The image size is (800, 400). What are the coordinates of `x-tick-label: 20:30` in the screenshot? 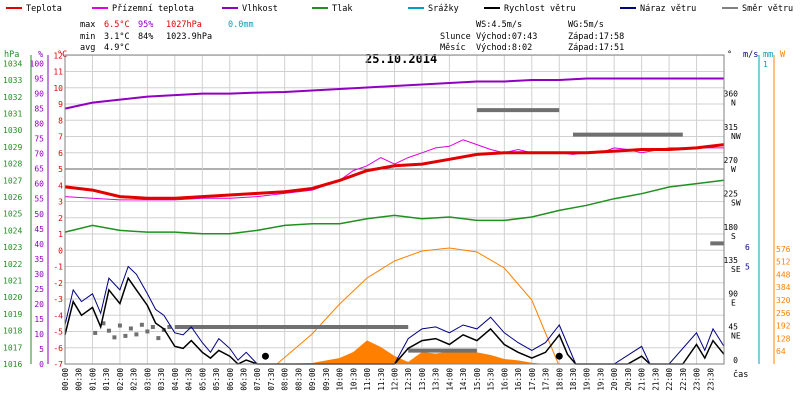 It's located at (628, 379).